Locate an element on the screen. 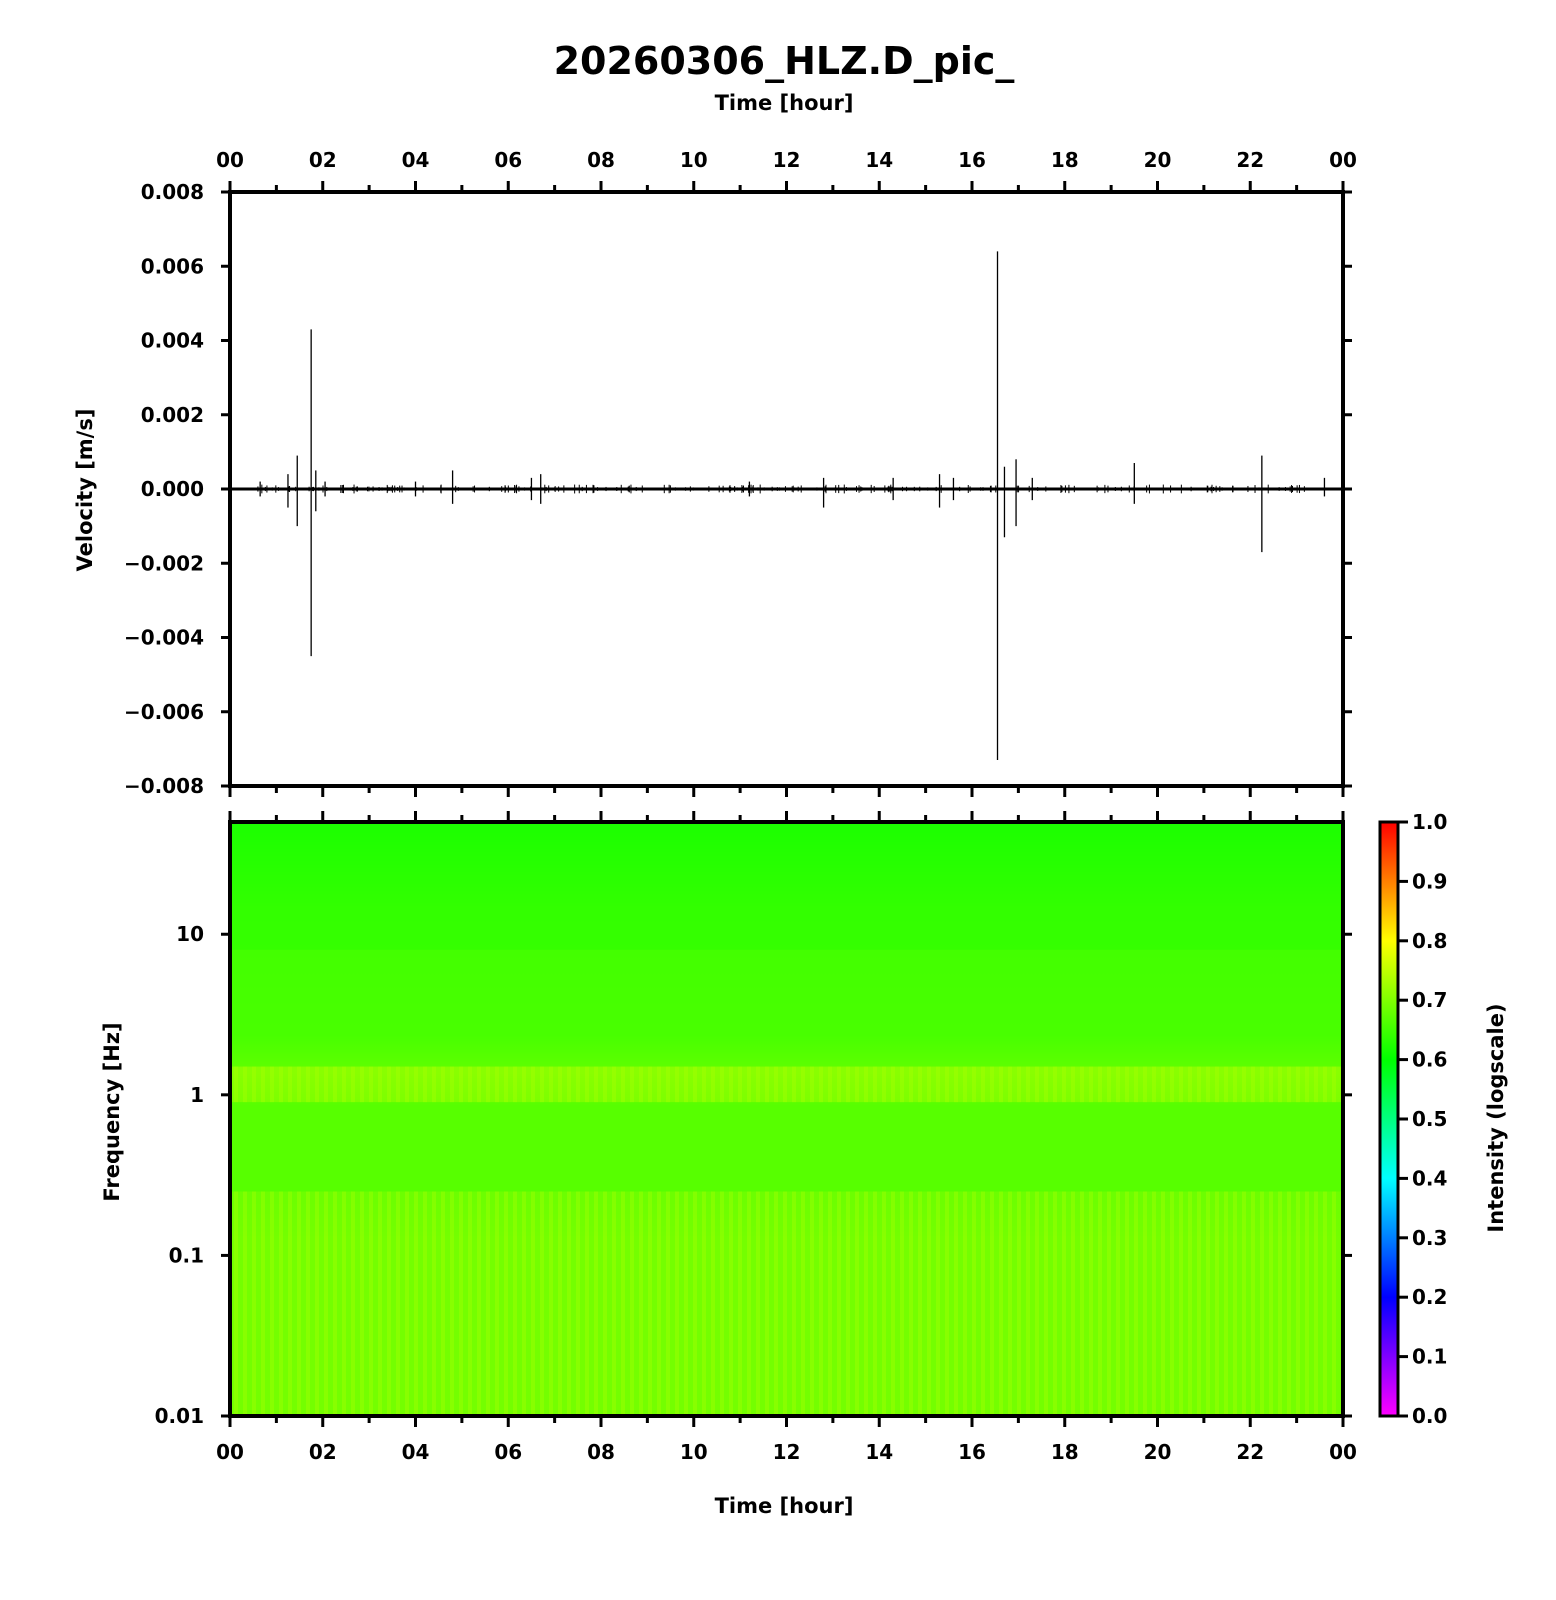  bottom-x-tick-label: 12 is located at coordinates (787, 1452).